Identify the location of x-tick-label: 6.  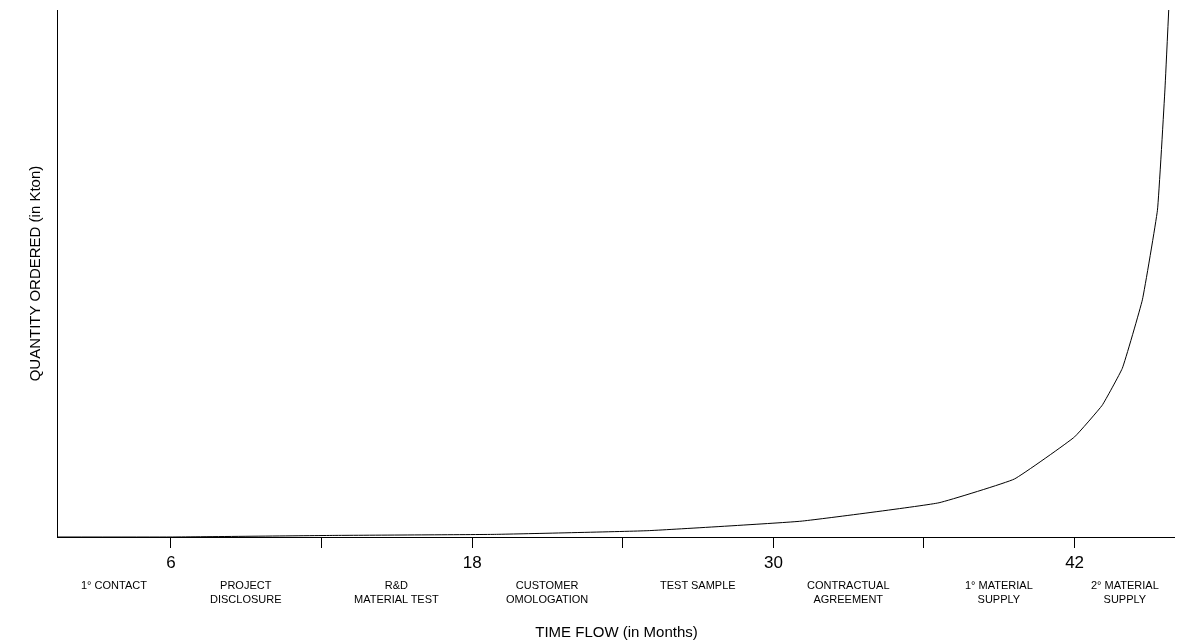
(171, 563).